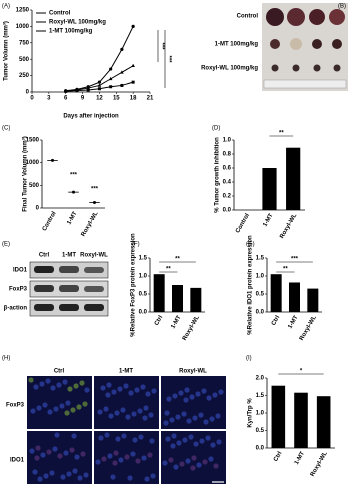 This screenshot has width=354, height=500. What do you see at coordinates (243, 224) in the screenshot?
I see `x-tick-label: Control` at bounding box center [243, 224].